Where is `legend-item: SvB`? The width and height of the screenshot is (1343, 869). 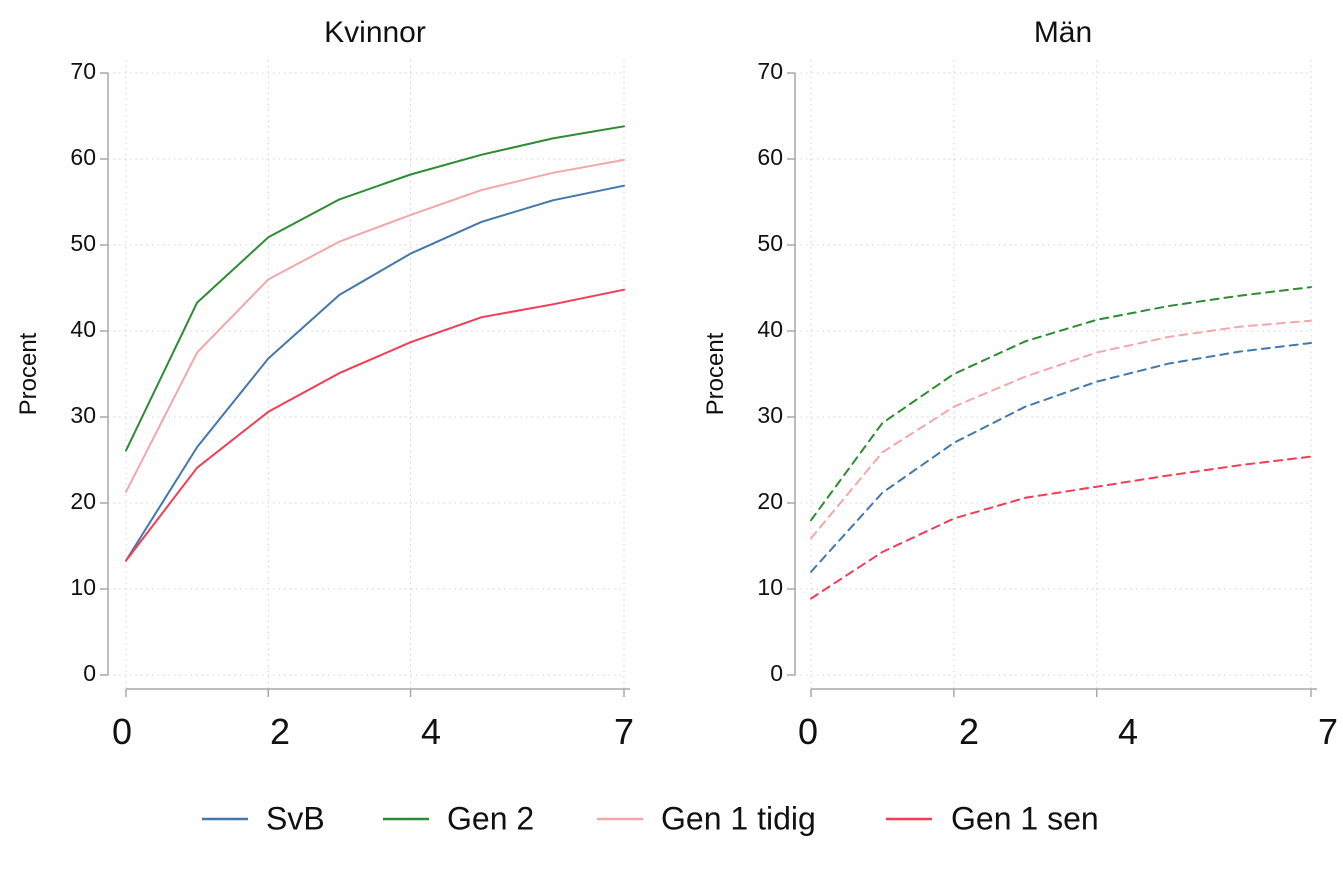
legend-item: SvB is located at coordinates (263, 818).